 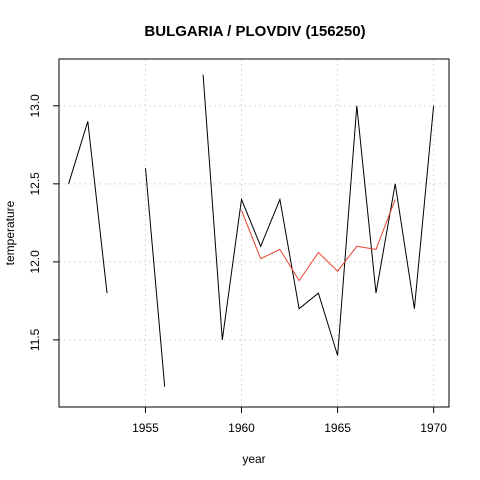 I want to click on y-axis-label: temperature, so click(x=10, y=232).